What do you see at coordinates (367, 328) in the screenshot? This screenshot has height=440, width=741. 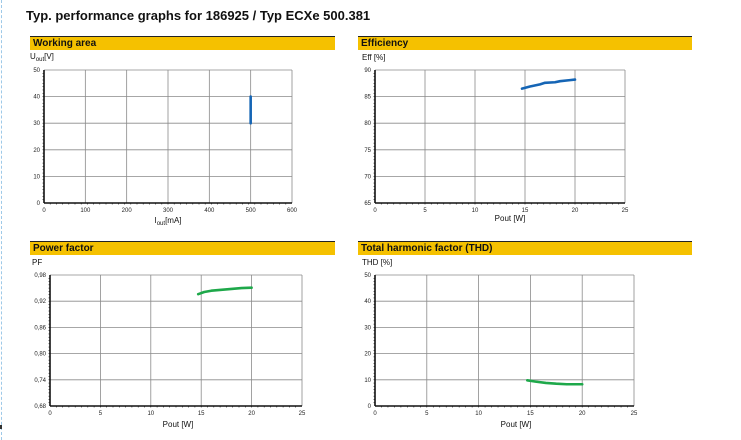 I see `thd-y-tick-label: 30` at bounding box center [367, 328].